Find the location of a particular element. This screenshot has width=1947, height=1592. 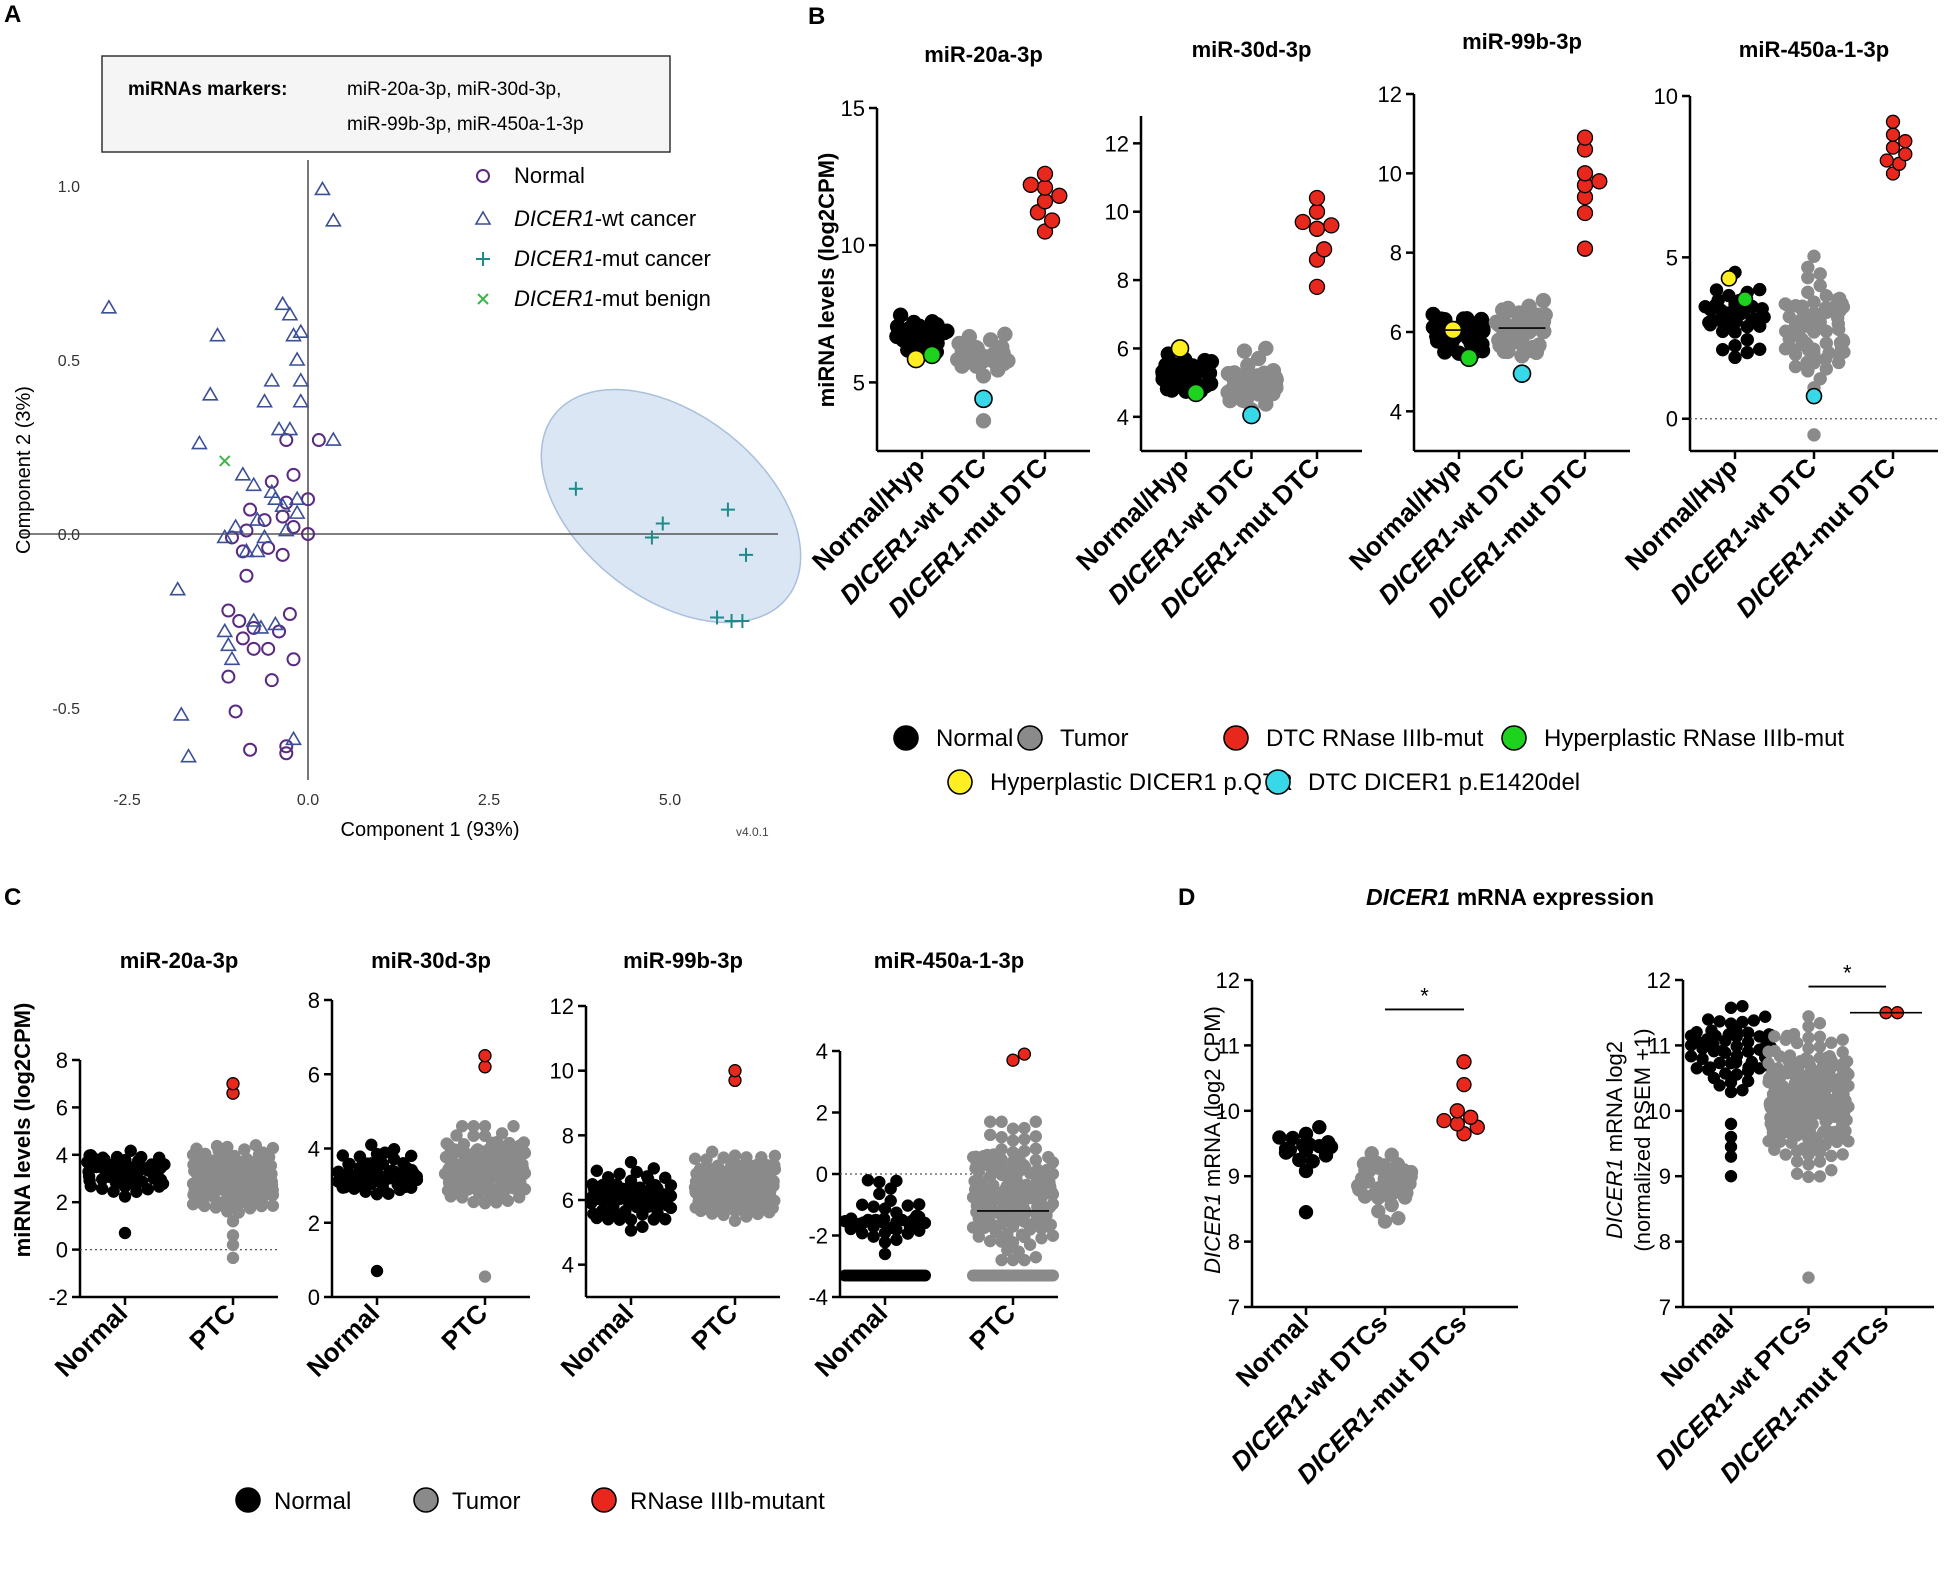

plot-C3: 4 6 8 10 12 miR-99b-3p Normal PTC is located at coordinates (666, 1165).